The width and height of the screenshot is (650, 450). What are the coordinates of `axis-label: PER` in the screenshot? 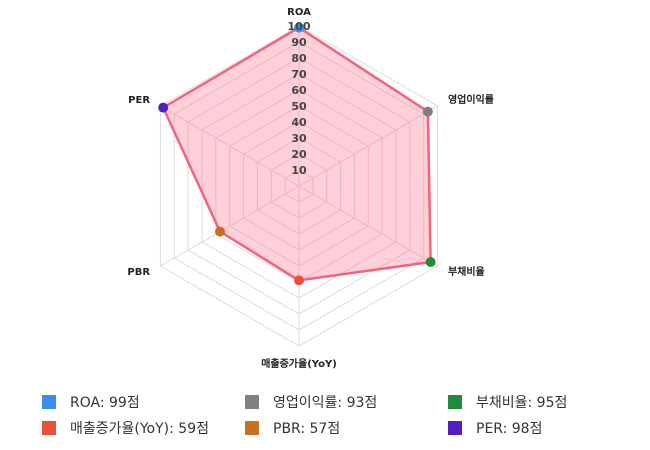 It's located at (139, 100).